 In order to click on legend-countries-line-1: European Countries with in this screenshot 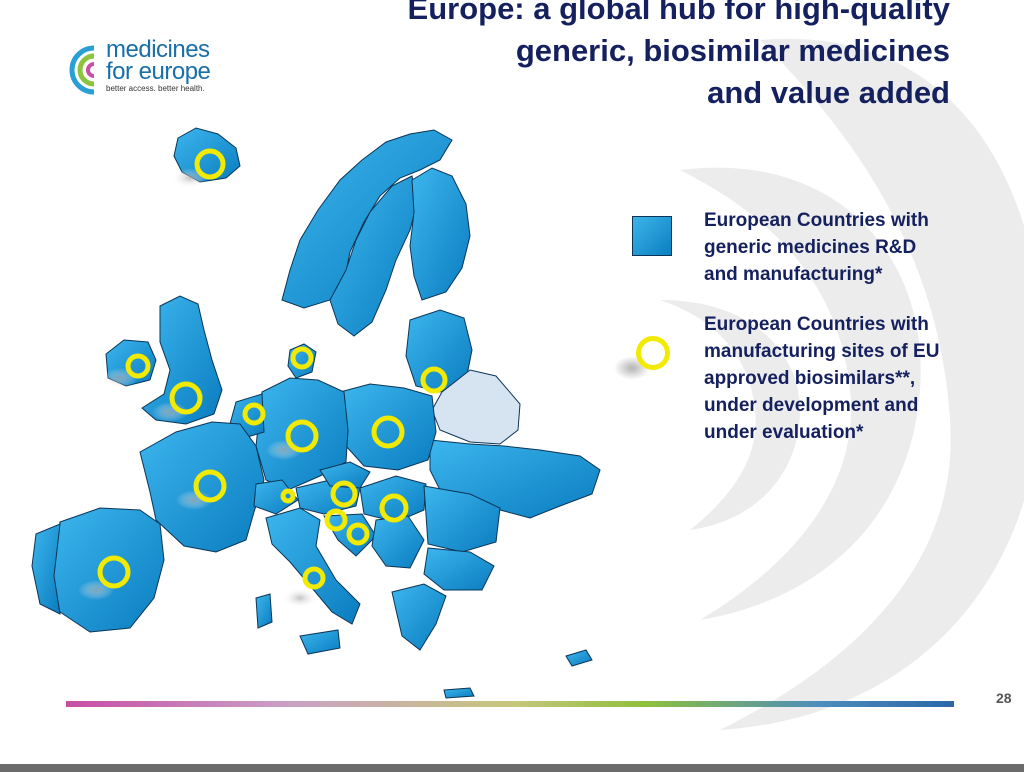, I will do `click(816, 220)`.